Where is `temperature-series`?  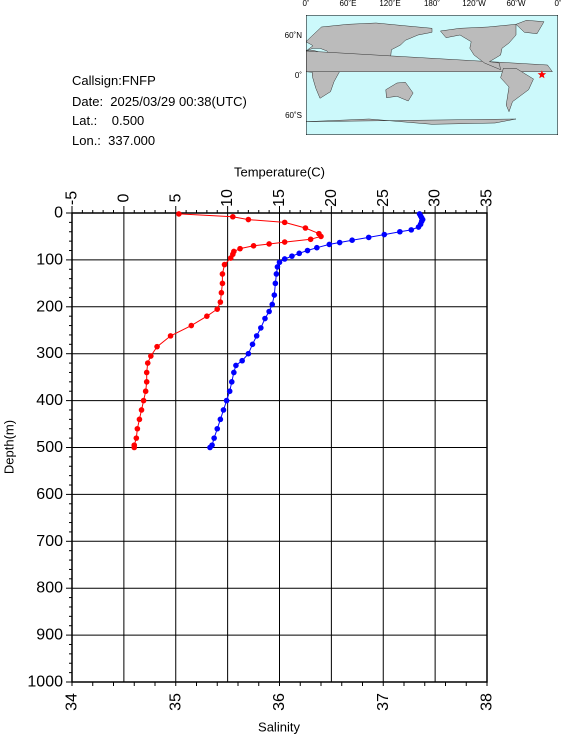 temperature-series is located at coordinates (316, 331).